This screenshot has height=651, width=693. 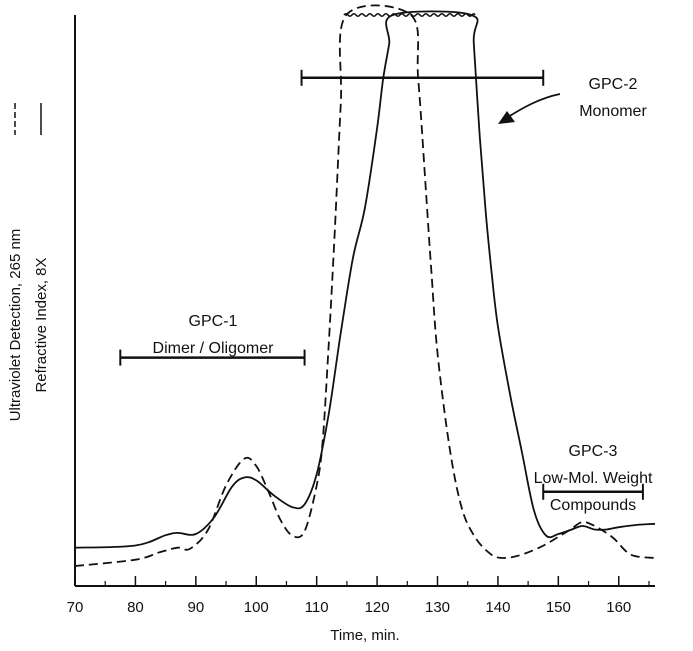 What do you see at coordinates (497, 607) in the screenshot?
I see `x-tick-label: 140` at bounding box center [497, 607].